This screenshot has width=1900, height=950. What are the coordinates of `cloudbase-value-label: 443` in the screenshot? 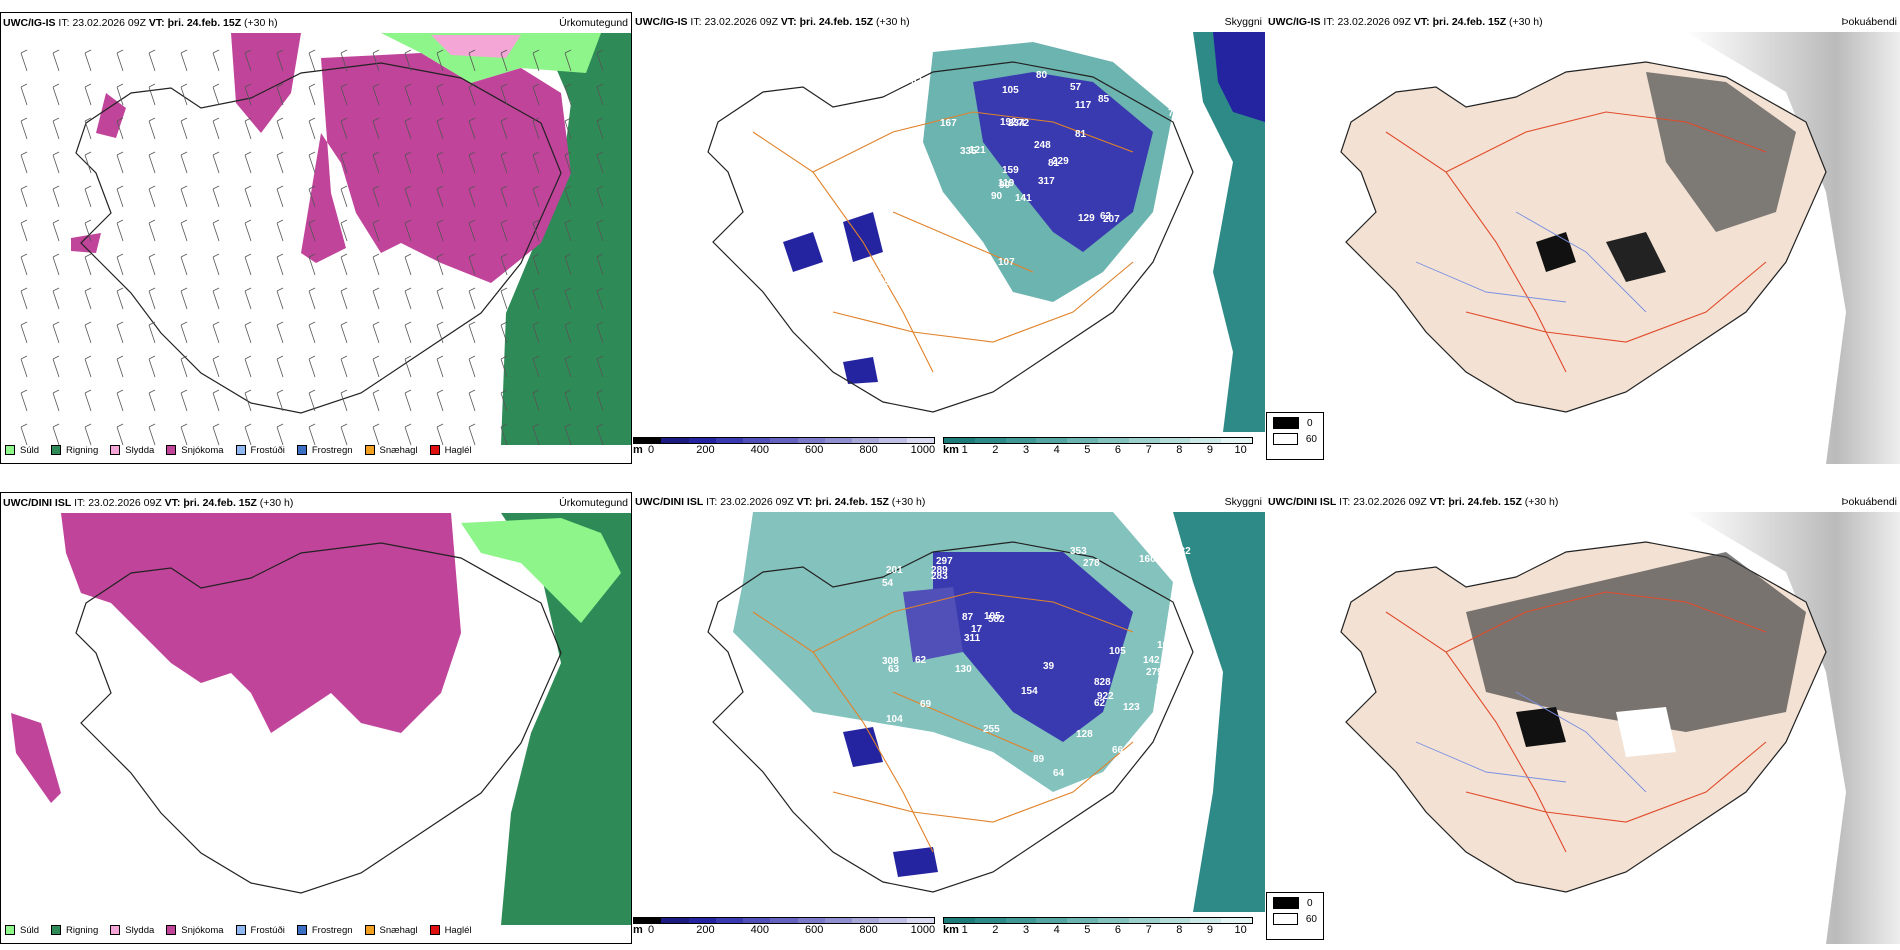 It's located at (901, 753).